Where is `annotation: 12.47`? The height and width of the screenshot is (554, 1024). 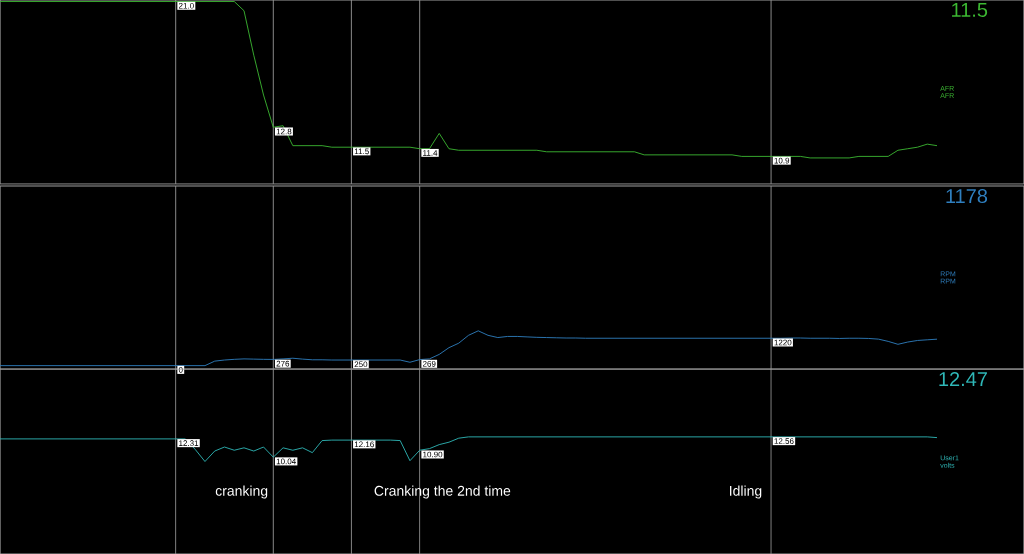
annotation: 12.47 is located at coordinates (963, 378).